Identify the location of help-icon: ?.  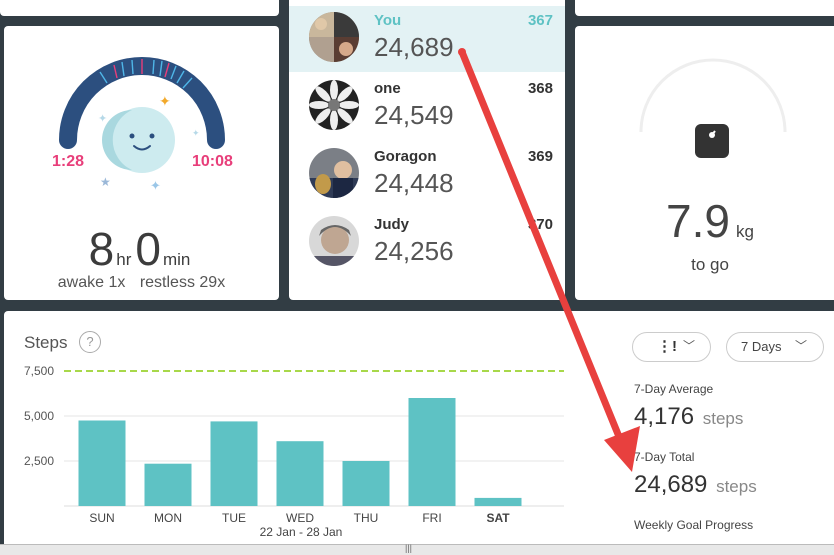
(90, 342).